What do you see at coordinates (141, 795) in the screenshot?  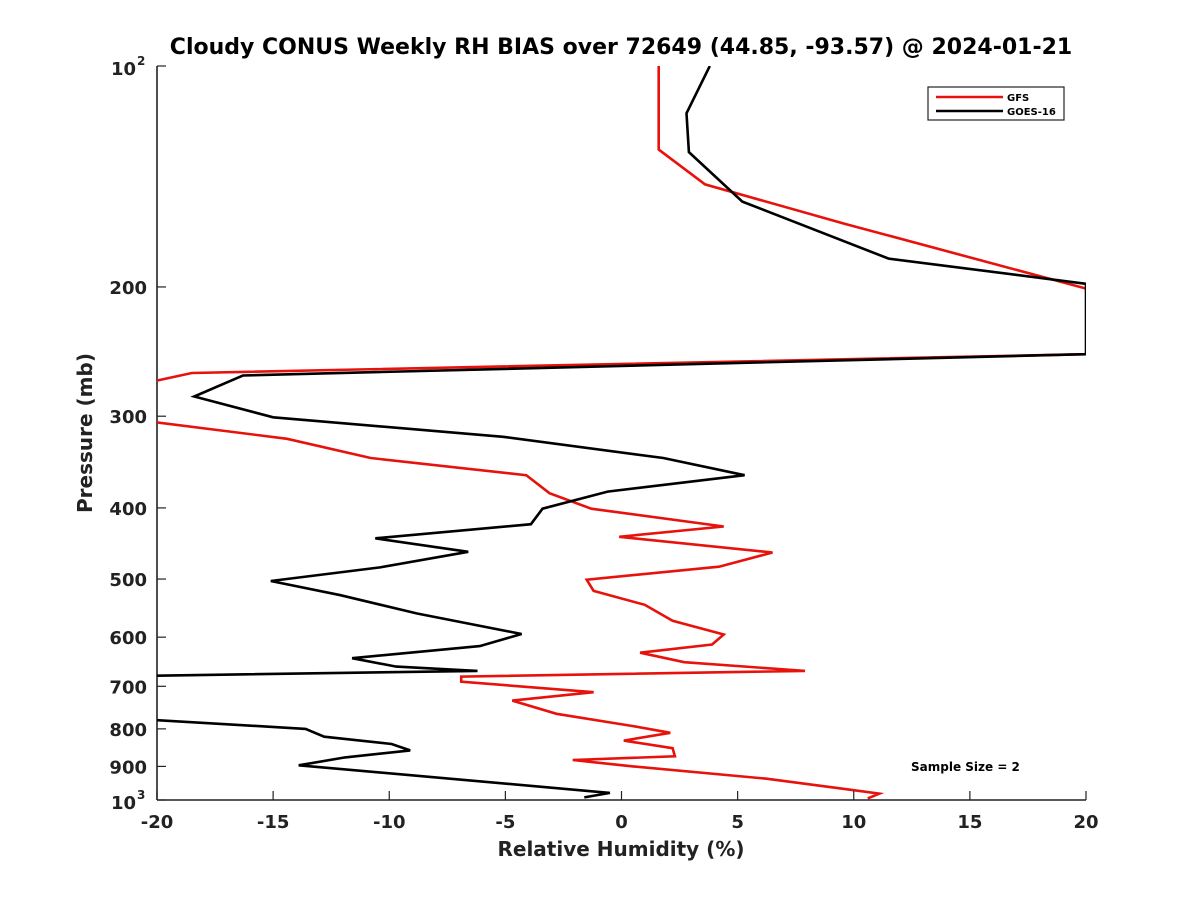 I see `y-tick-label-exponent: 3` at bounding box center [141, 795].